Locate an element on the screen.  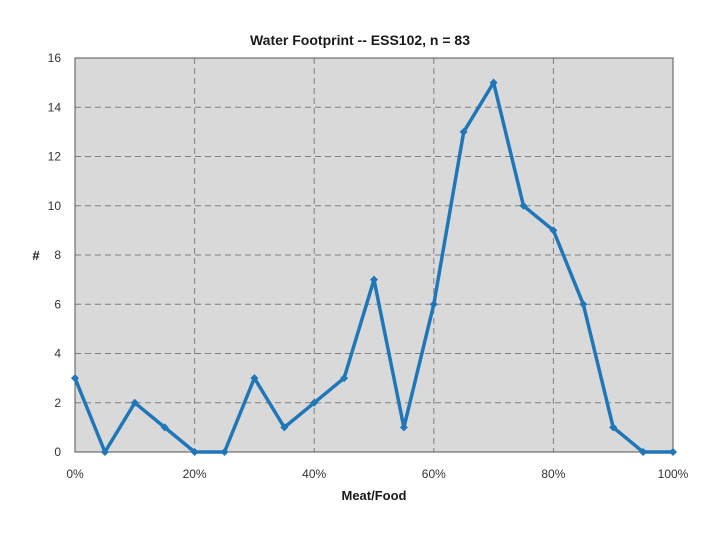
x-tick-label: 20% is located at coordinates (195, 474).